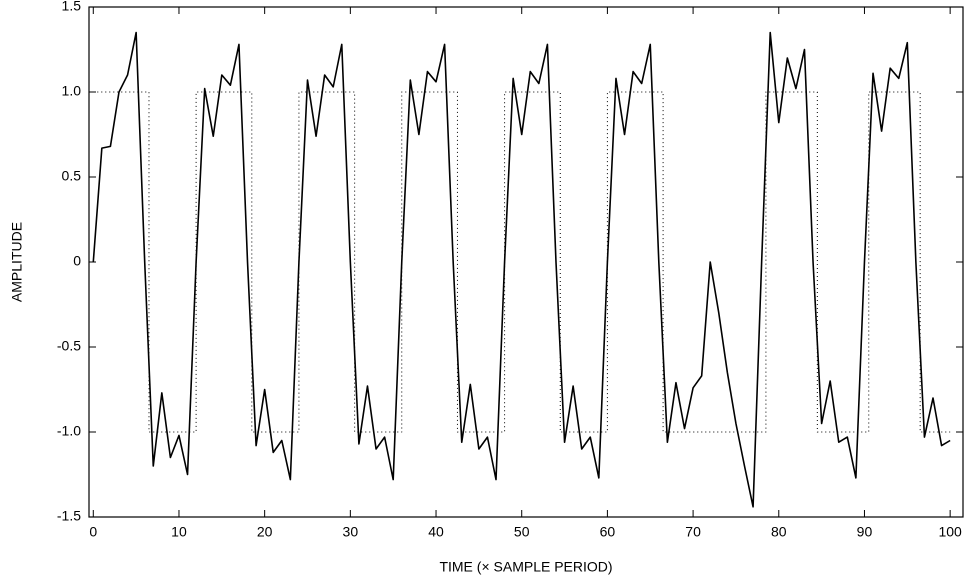 This screenshot has height=584, width=965. What do you see at coordinates (265, 532) in the screenshot?
I see `x-tick-label: 20` at bounding box center [265, 532].